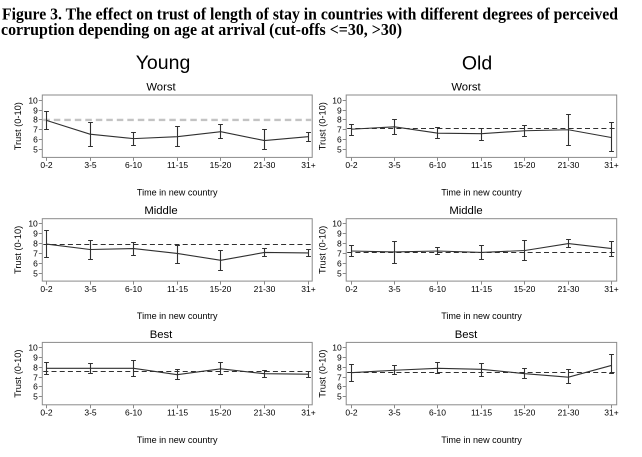 This screenshot has height=457, width=642. I want to click on svg-text: Young, so click(163, 63).